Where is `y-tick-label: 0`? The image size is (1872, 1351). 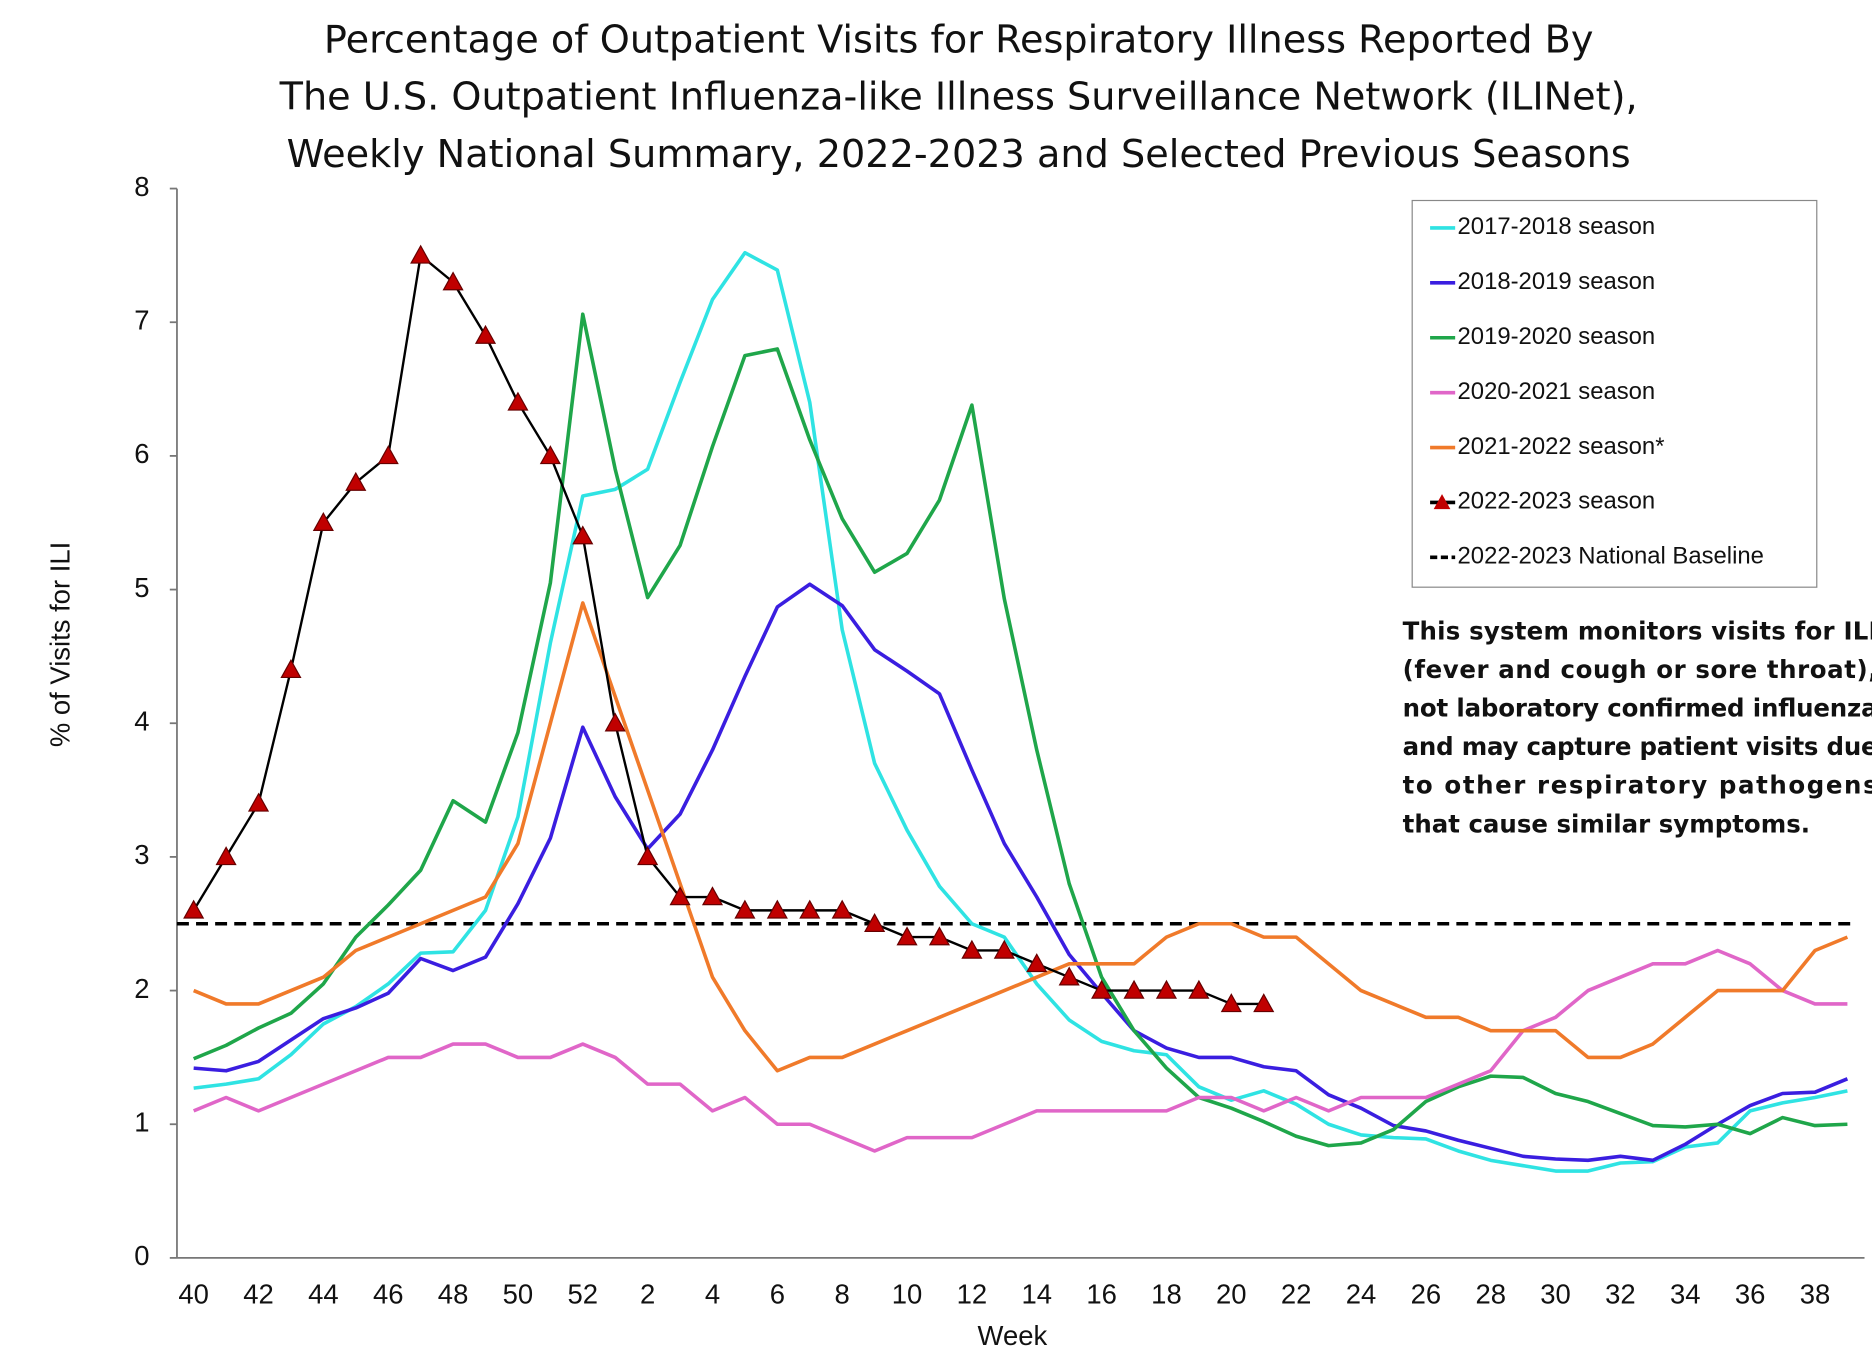
y-tick-label: 0 is located at coordinates (141, 1255).